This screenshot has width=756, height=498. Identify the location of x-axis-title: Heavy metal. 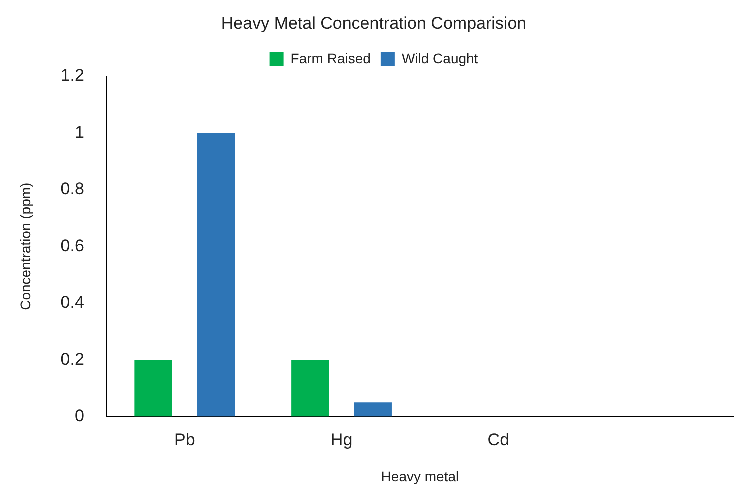
(420, 476).